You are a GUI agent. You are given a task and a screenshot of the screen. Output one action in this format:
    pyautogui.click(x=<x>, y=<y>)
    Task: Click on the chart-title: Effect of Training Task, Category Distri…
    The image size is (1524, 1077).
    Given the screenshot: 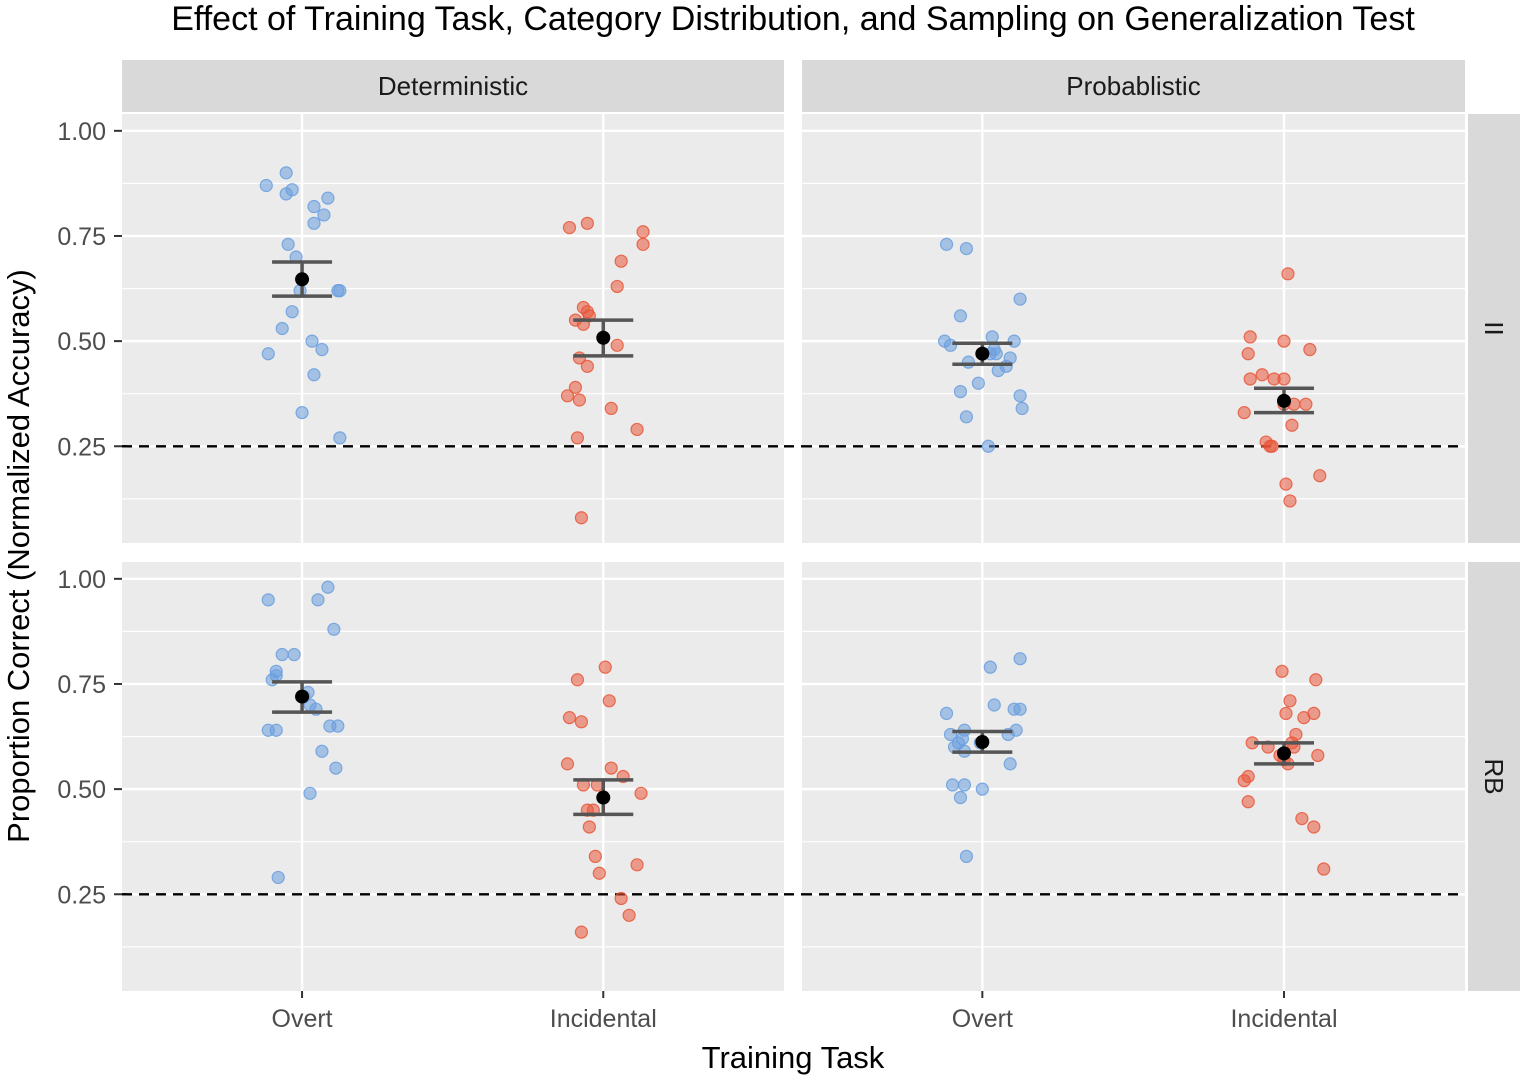 What is the action you would take?
    pyautogui.click(x=793, y=19)
    